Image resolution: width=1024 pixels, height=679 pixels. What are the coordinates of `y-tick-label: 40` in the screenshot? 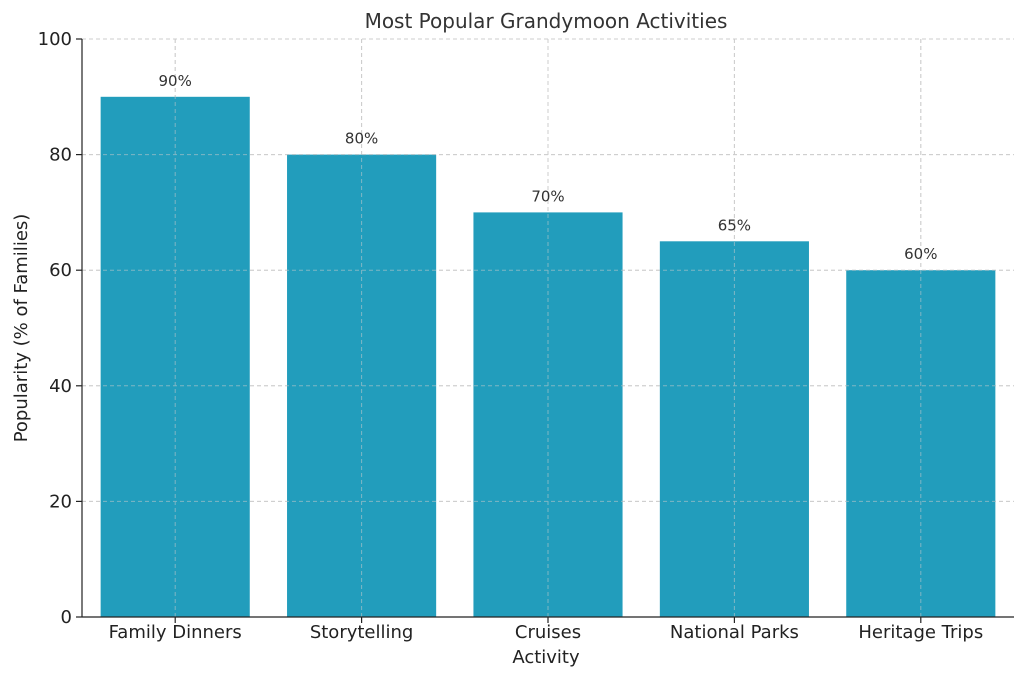 It's located at (60, 386).